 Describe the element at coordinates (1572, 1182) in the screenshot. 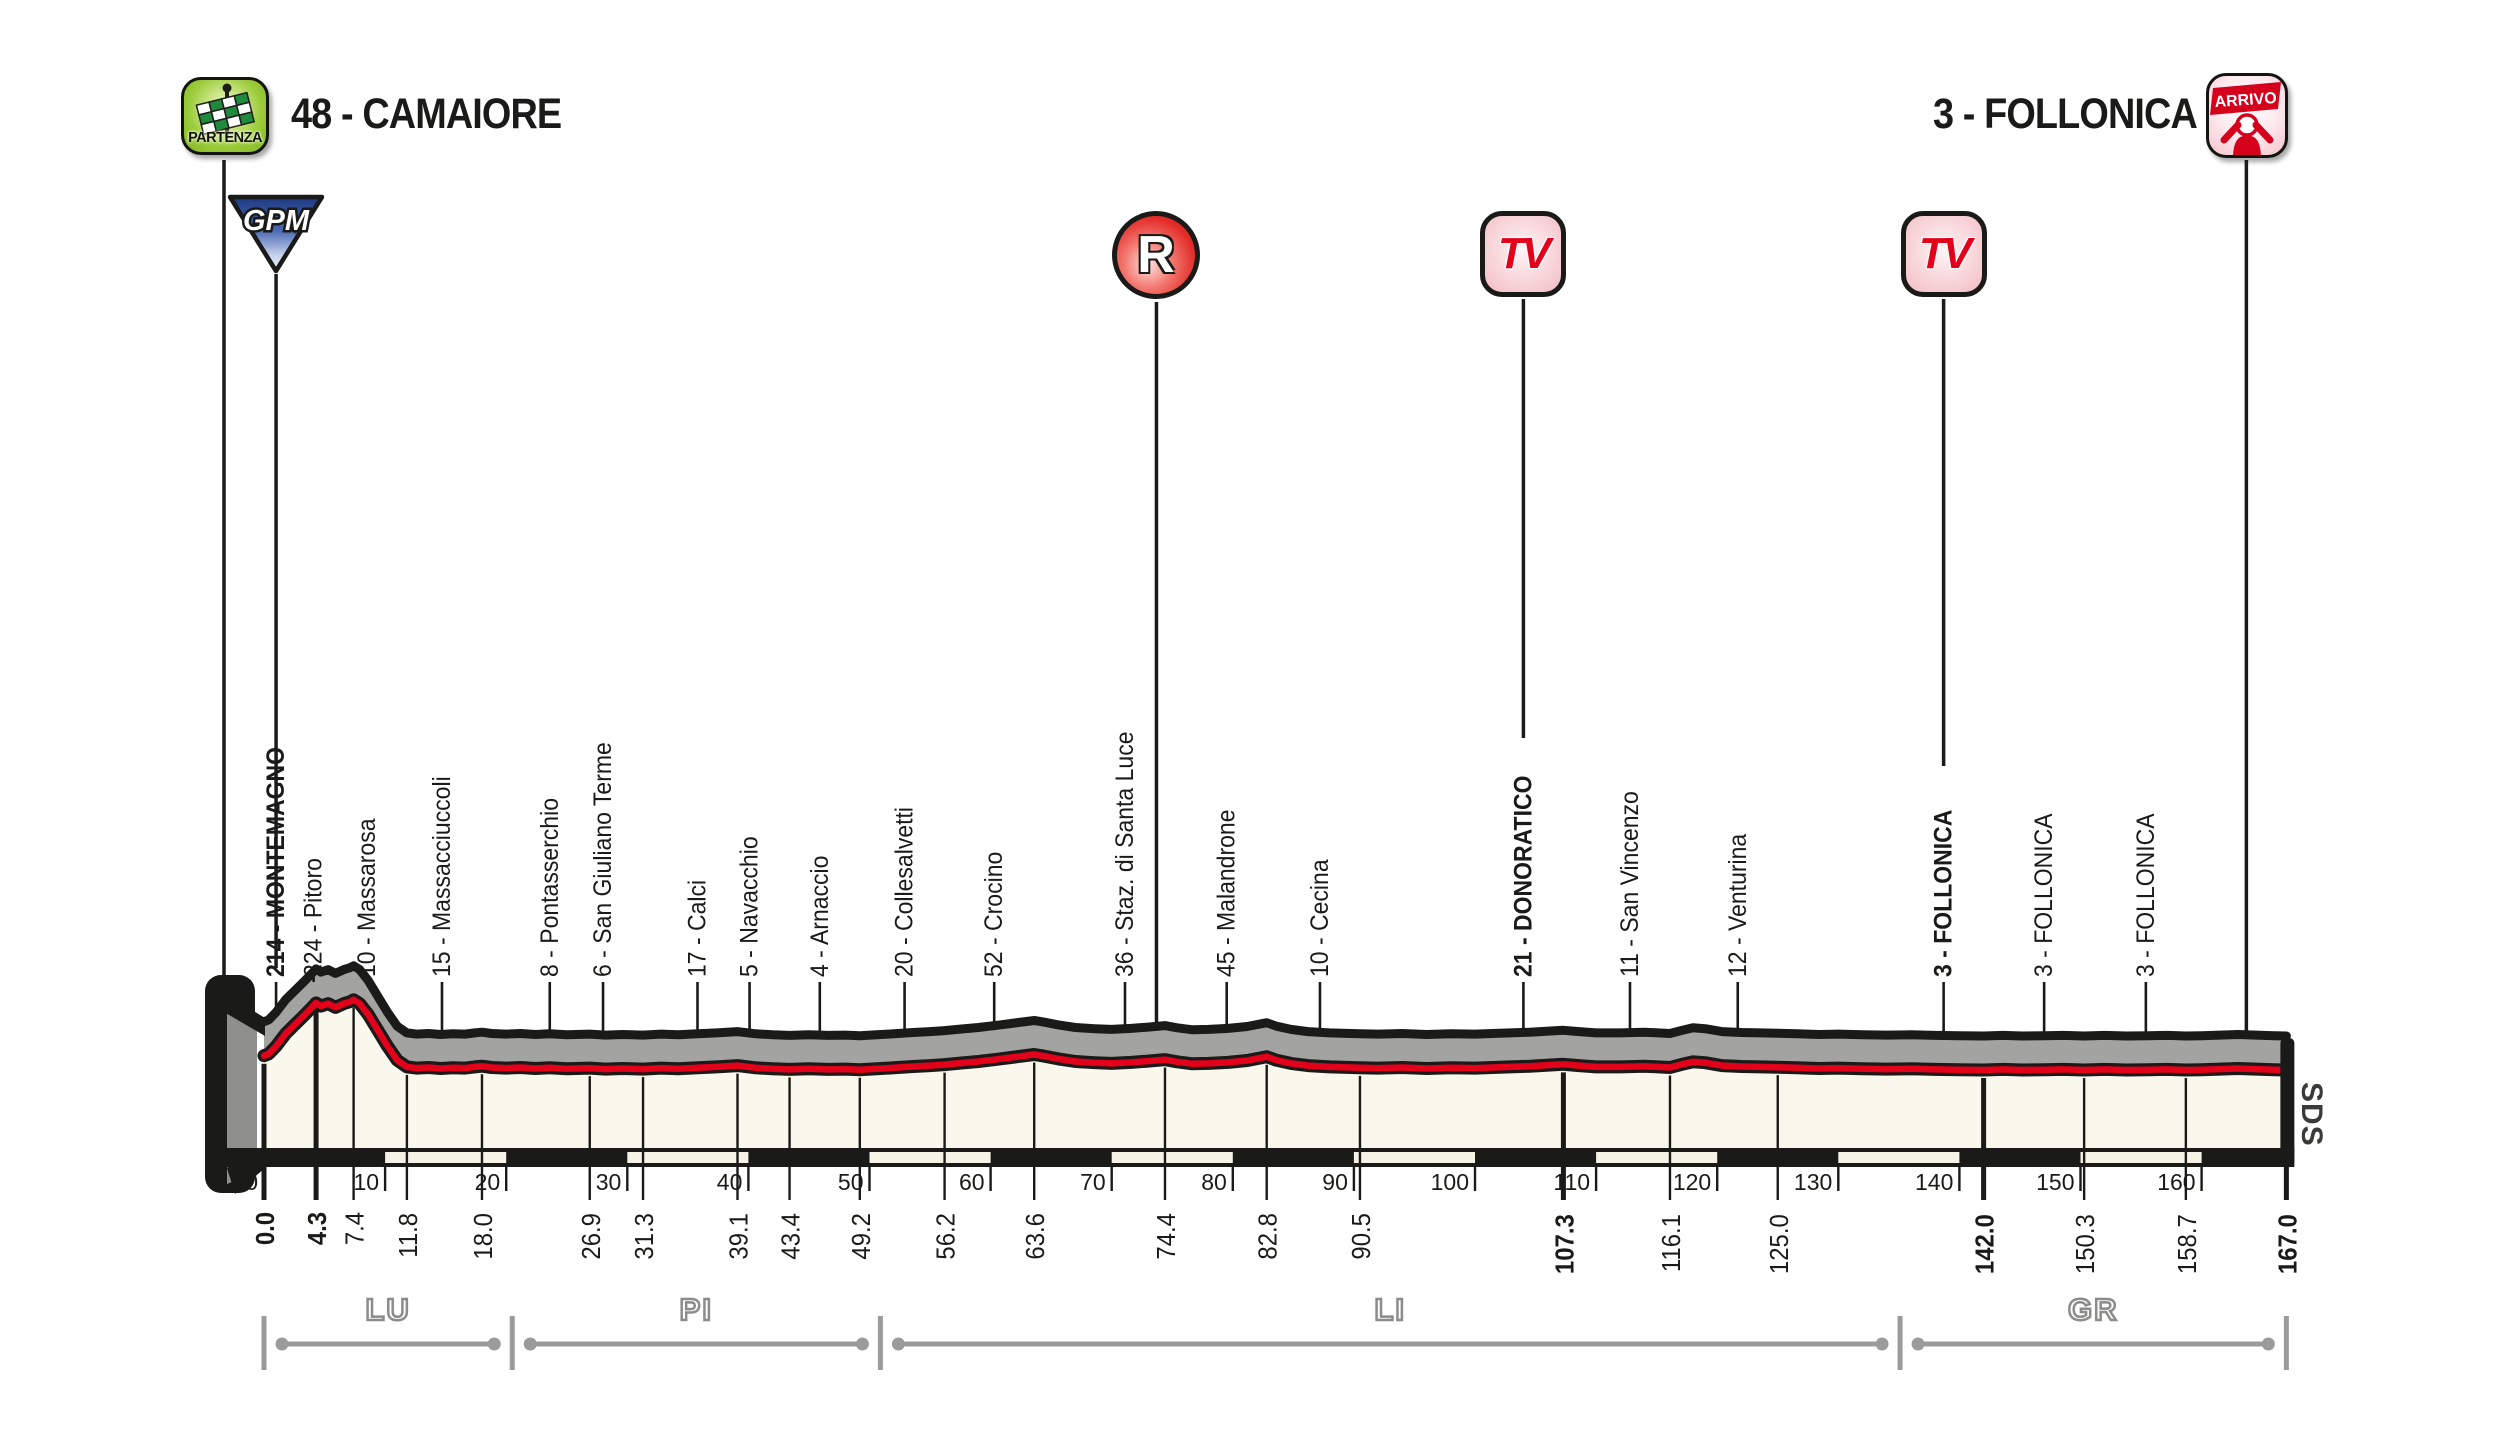

I see `axis-scale-label: 110` at that location.